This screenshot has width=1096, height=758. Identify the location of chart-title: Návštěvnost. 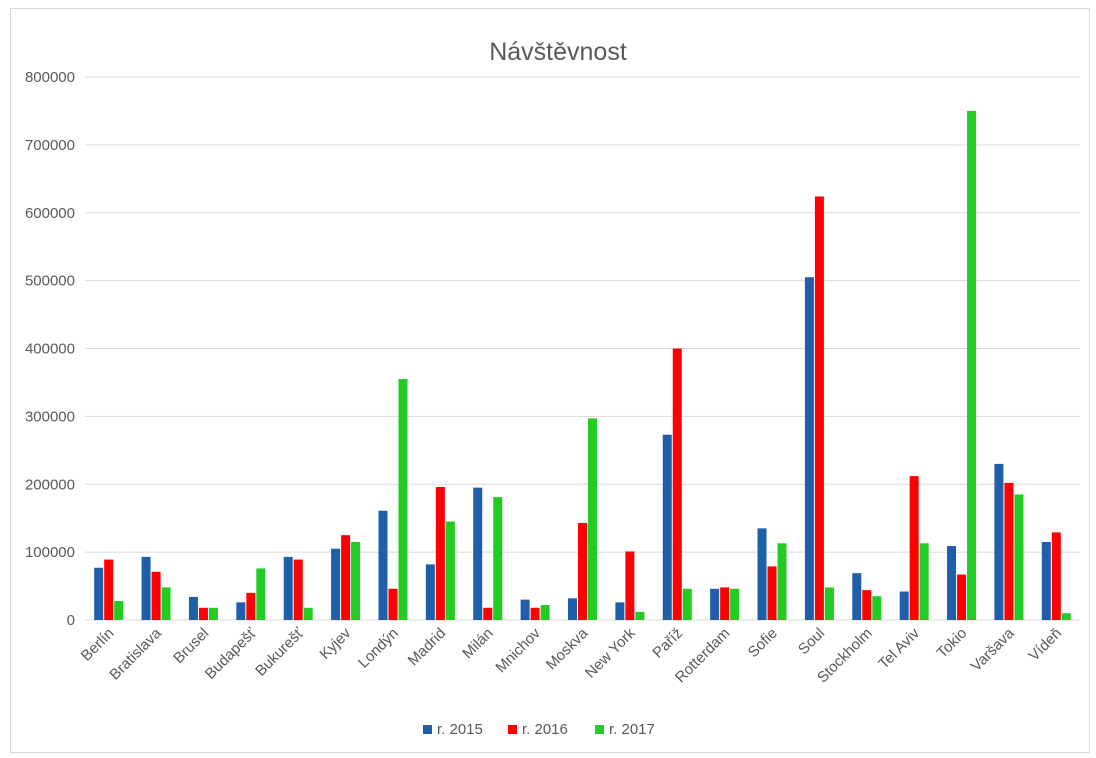
(558, 52).